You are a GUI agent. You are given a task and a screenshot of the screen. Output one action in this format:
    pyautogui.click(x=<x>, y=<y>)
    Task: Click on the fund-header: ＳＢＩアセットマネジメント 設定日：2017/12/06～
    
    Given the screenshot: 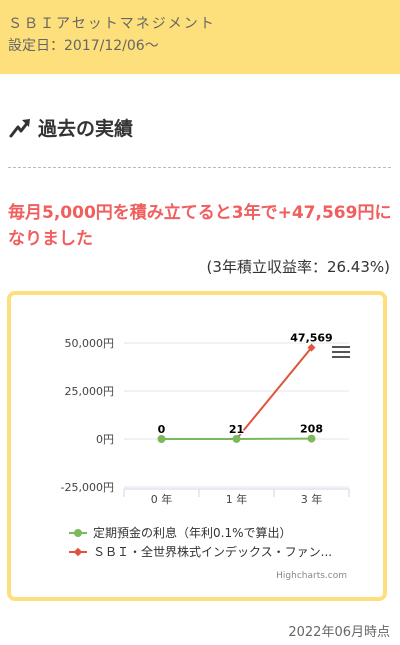 What is the action you would take?
    pyautogui.click(x=200, y=37)
    